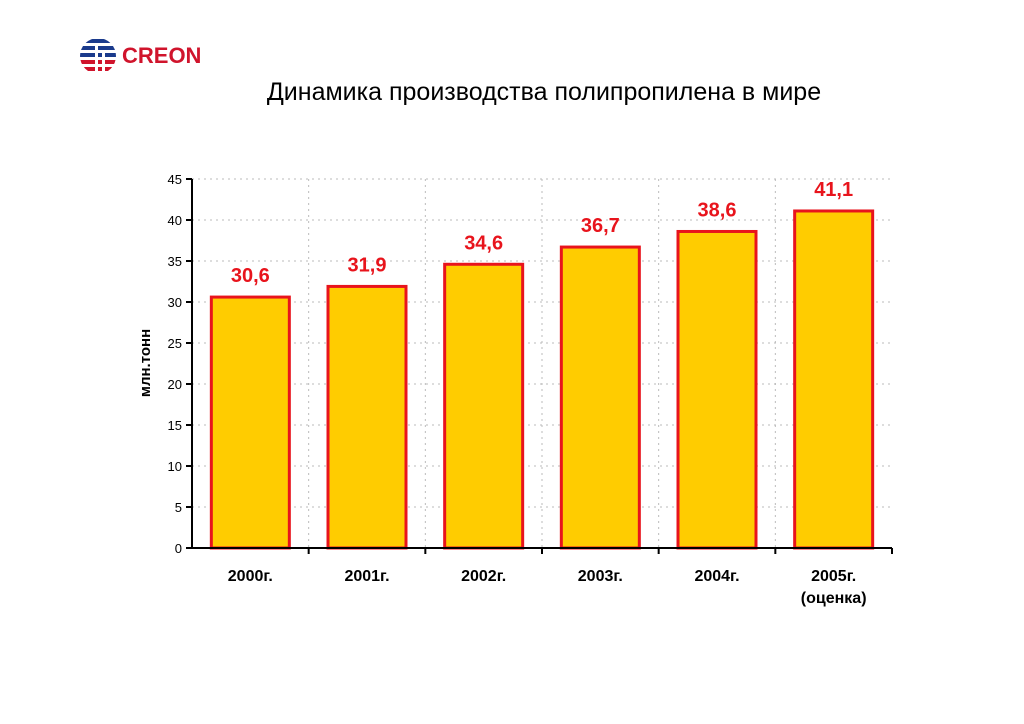 The image size is (1024, 724). I want to click on y-tick-label: 30, so click(175, 302).